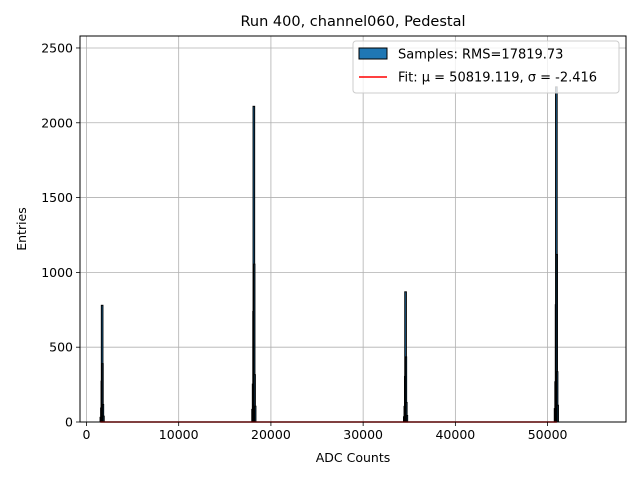 Image resolution: width=640 pixels, height=480 pixels. I want to click on y-tick-label: 1500, so click(57, 197).